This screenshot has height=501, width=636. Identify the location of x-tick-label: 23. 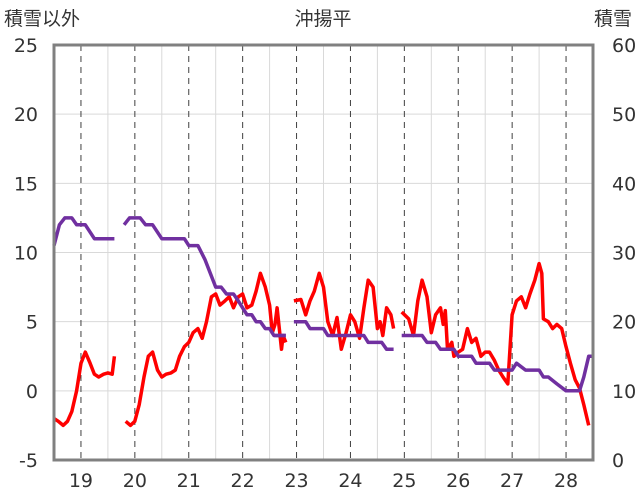
(296, 481).